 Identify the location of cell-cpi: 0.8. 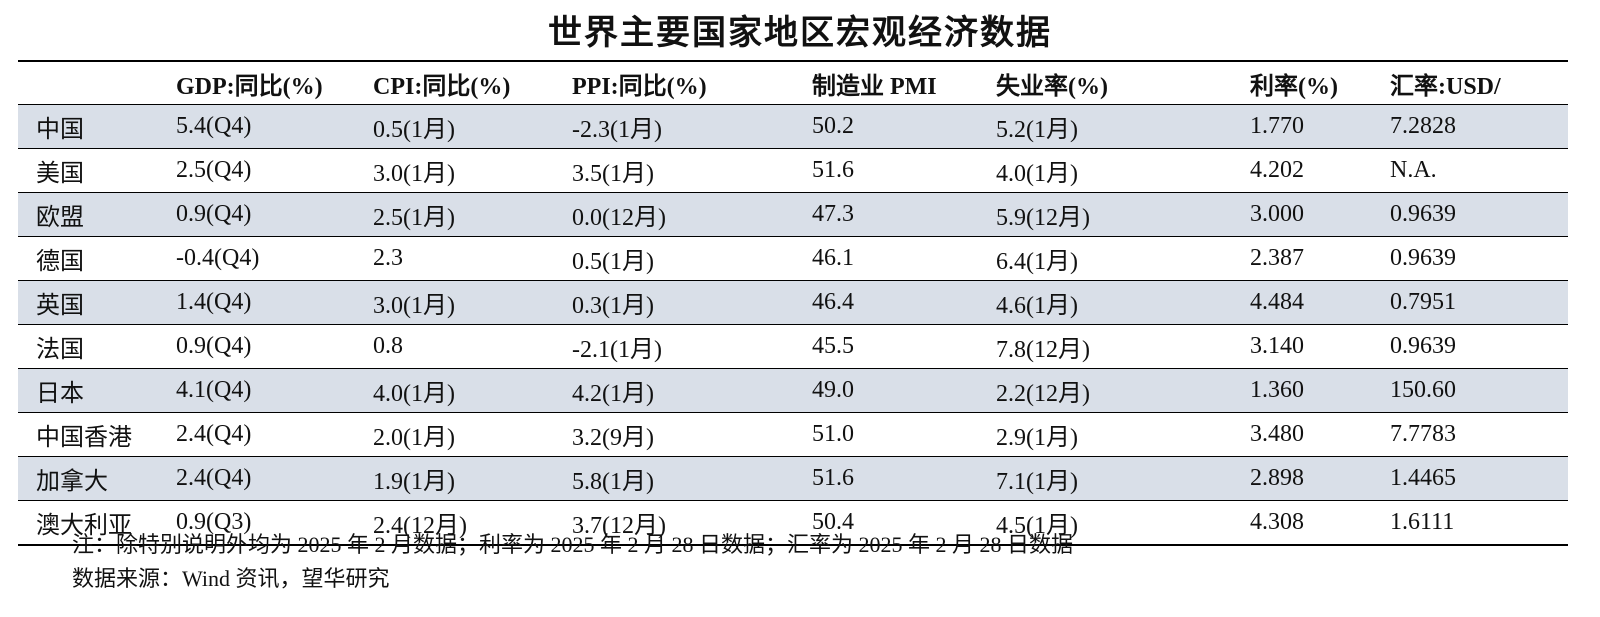
(388, 346).